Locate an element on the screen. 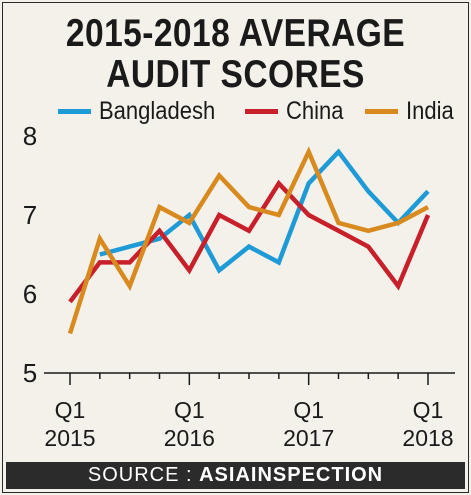 This screenshot has width=471, height=495. source-prefix: SOURCE : is located at coordinates (143, 475).